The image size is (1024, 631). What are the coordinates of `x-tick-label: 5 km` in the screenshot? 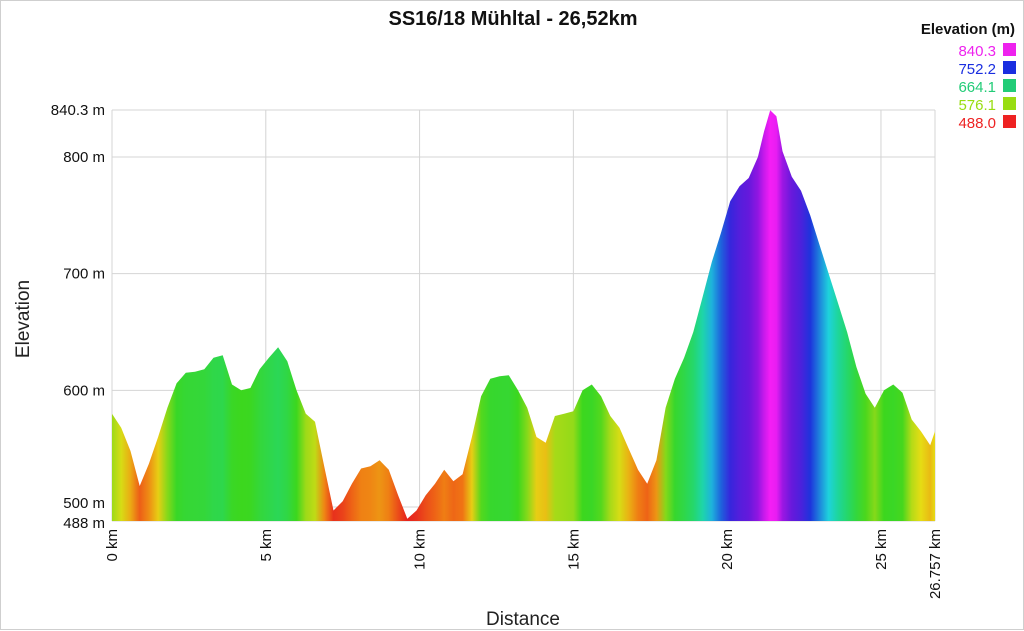 It's located at (266, 545).